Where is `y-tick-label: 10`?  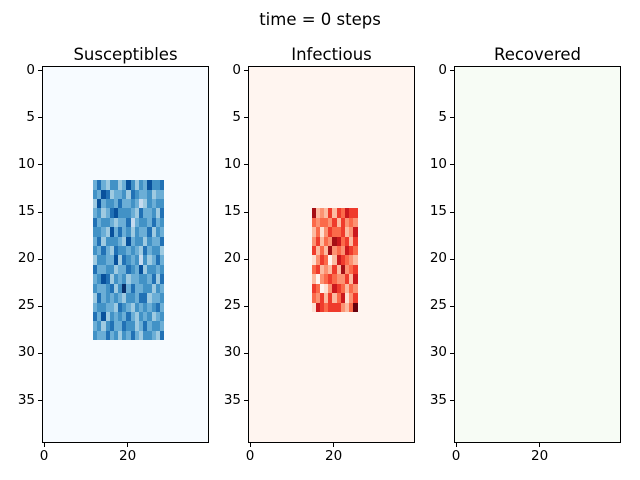 y-tick-label: 10 is located at coordinates (232, 163).